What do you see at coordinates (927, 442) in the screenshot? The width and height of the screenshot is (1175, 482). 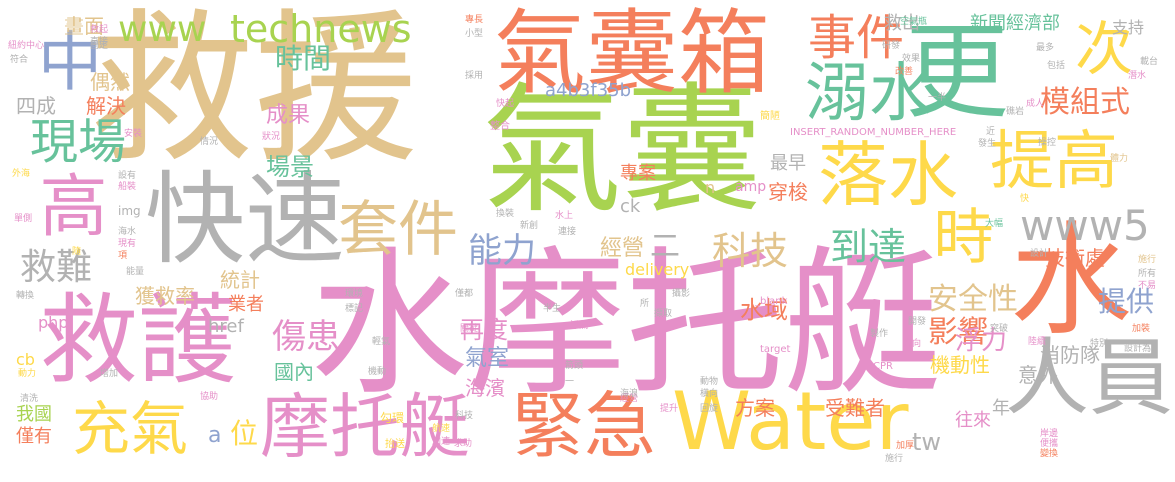 I see `word-tw: tw` at bounding box center [927, 442].